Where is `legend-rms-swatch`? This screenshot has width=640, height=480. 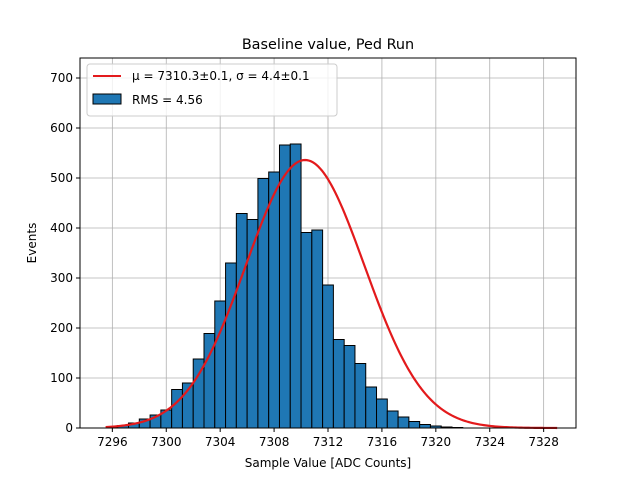 legend-rms-swatch is located at coordinates (107, 99).